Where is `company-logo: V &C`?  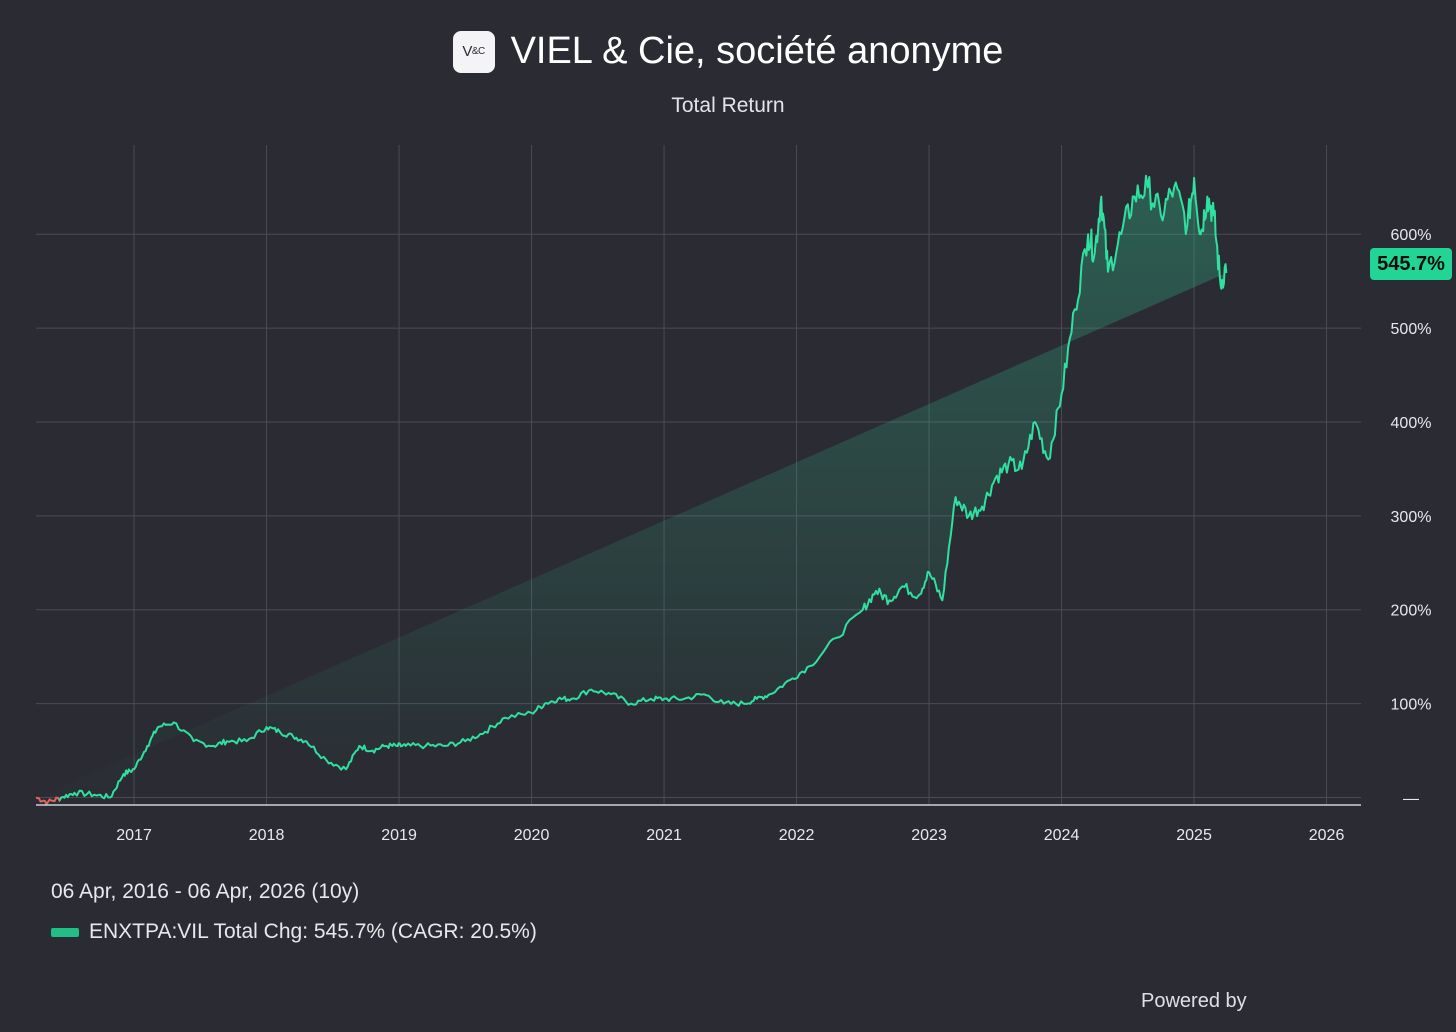 company-logo: V &C is located at coordinates (473, 51).